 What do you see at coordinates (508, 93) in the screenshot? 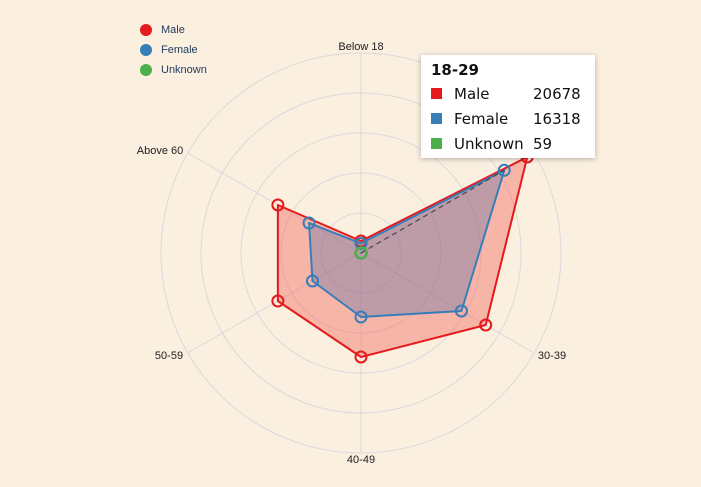
I see `tooltip-row-male: Male 20678` at bounding box center [508, 93].